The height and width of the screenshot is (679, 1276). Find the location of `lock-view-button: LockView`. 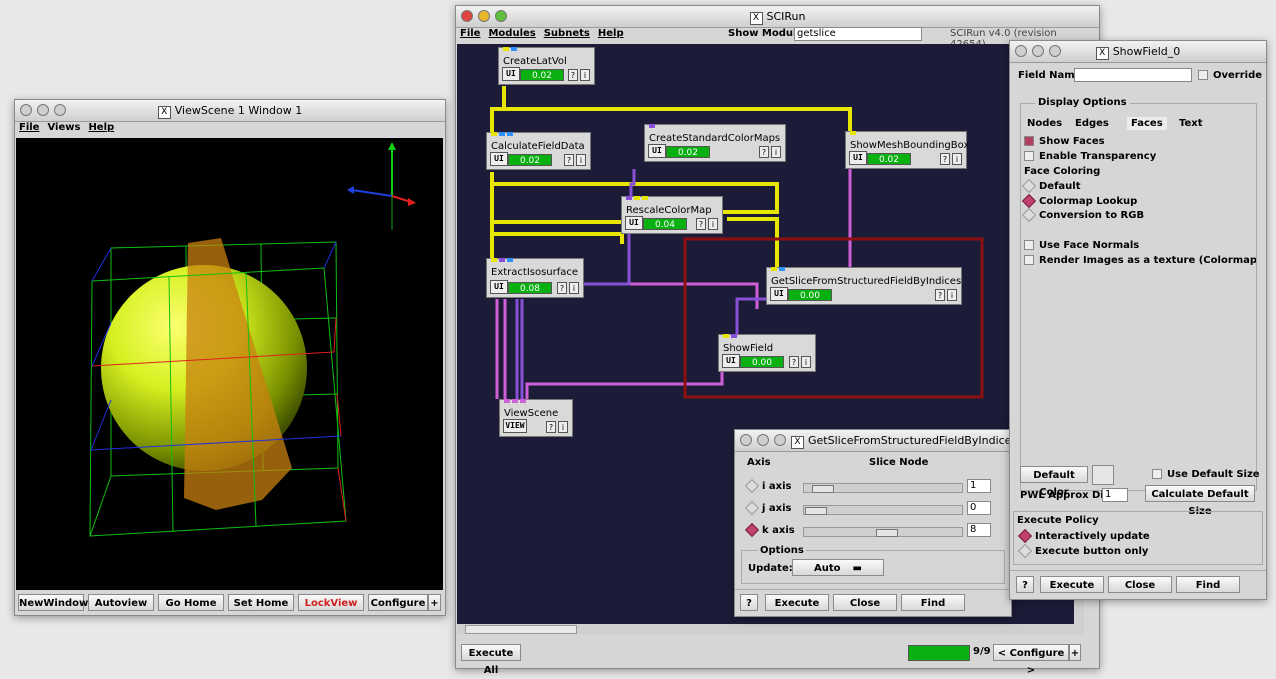

lock-view-button: LockView is located at coordinates (331, 602).